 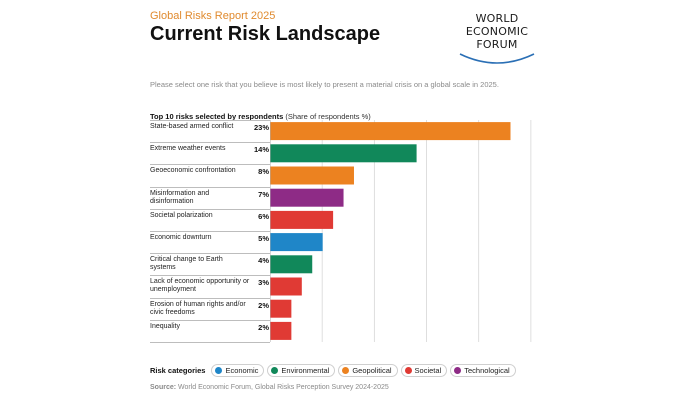 What do you see at coordinates (305, 370) in the screenshot?
I see `legend-label: Environmental` at bounding box center [305, 370].